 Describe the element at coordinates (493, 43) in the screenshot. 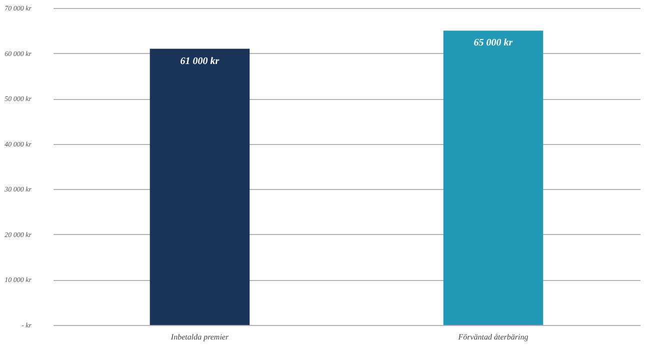

I see `data-label: 65 000 kr` at that location.